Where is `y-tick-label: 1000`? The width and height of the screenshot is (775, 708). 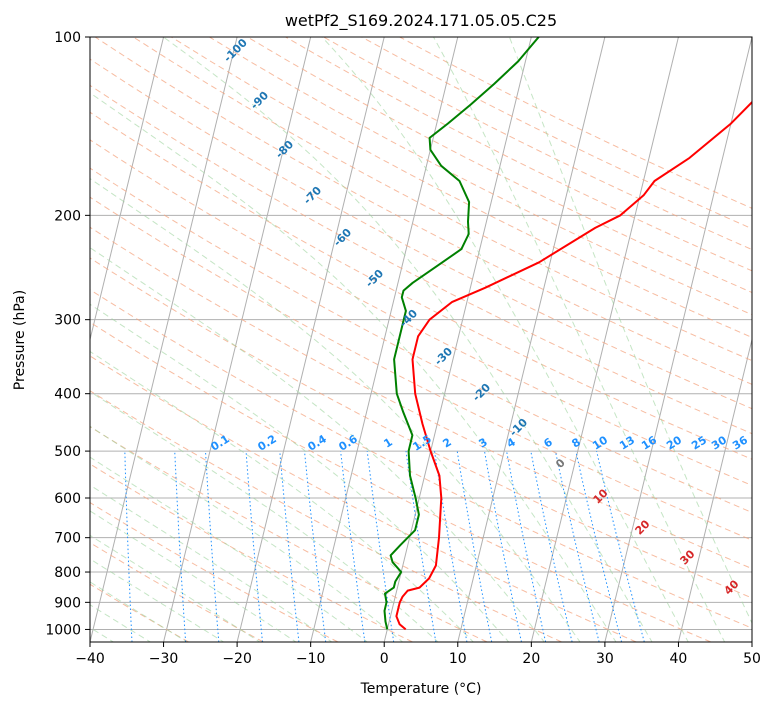
y-tick-label: 1000 is located at coordinates (63, 630).